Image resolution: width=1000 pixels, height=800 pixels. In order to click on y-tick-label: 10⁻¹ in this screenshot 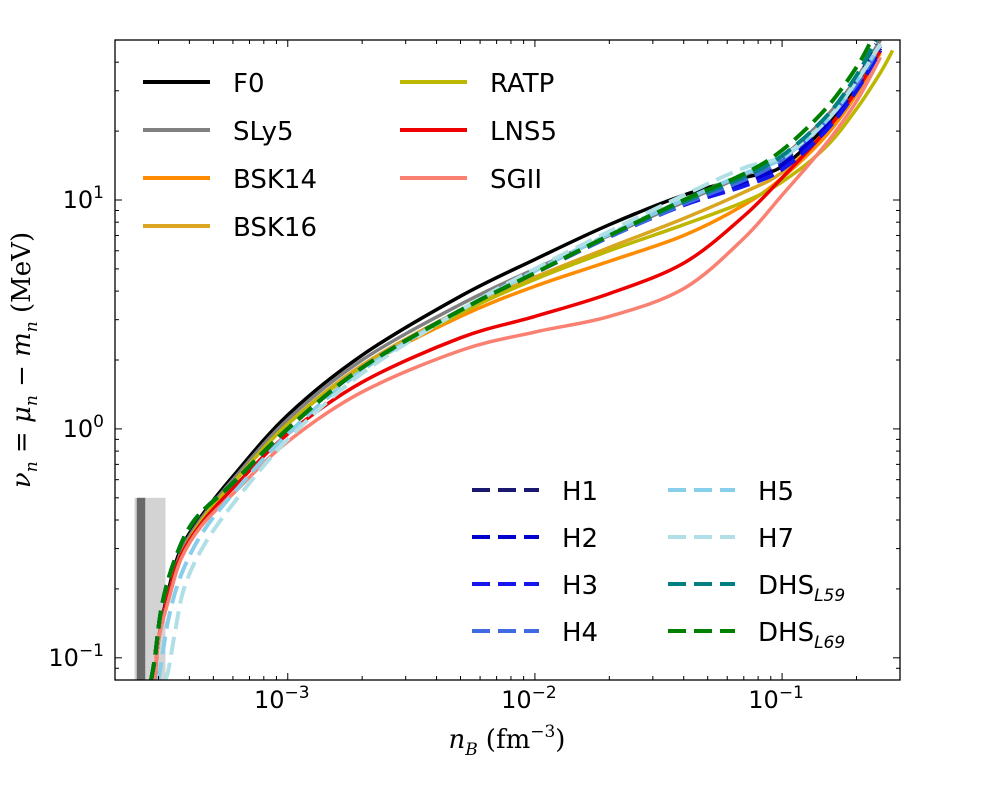, I will do `click(76, 656)`.